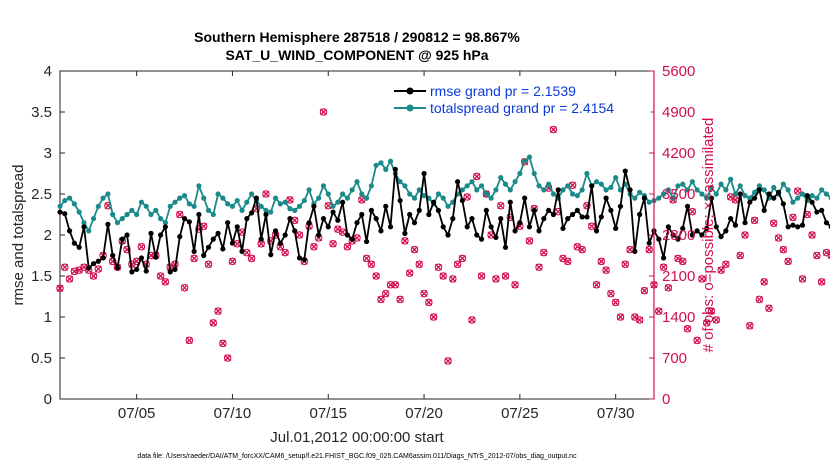  Describe the element at coordinates (678, 276) in the screenshot. I see `y2-tick-label: 2100` at that location.